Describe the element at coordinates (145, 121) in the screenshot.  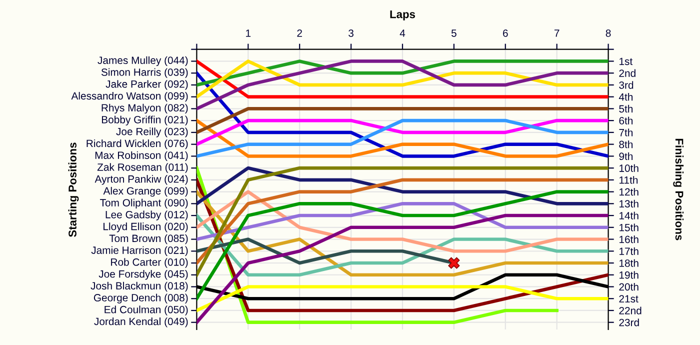
I see `series-label: Bobby Griffin (021)` at that location.